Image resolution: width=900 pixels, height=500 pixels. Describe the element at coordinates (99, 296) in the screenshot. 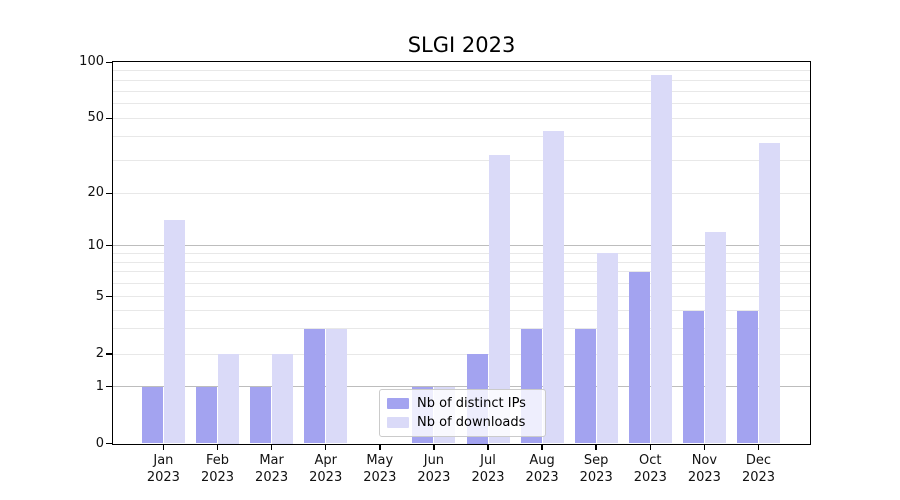

I see `y-tick-label: 5` at that location.